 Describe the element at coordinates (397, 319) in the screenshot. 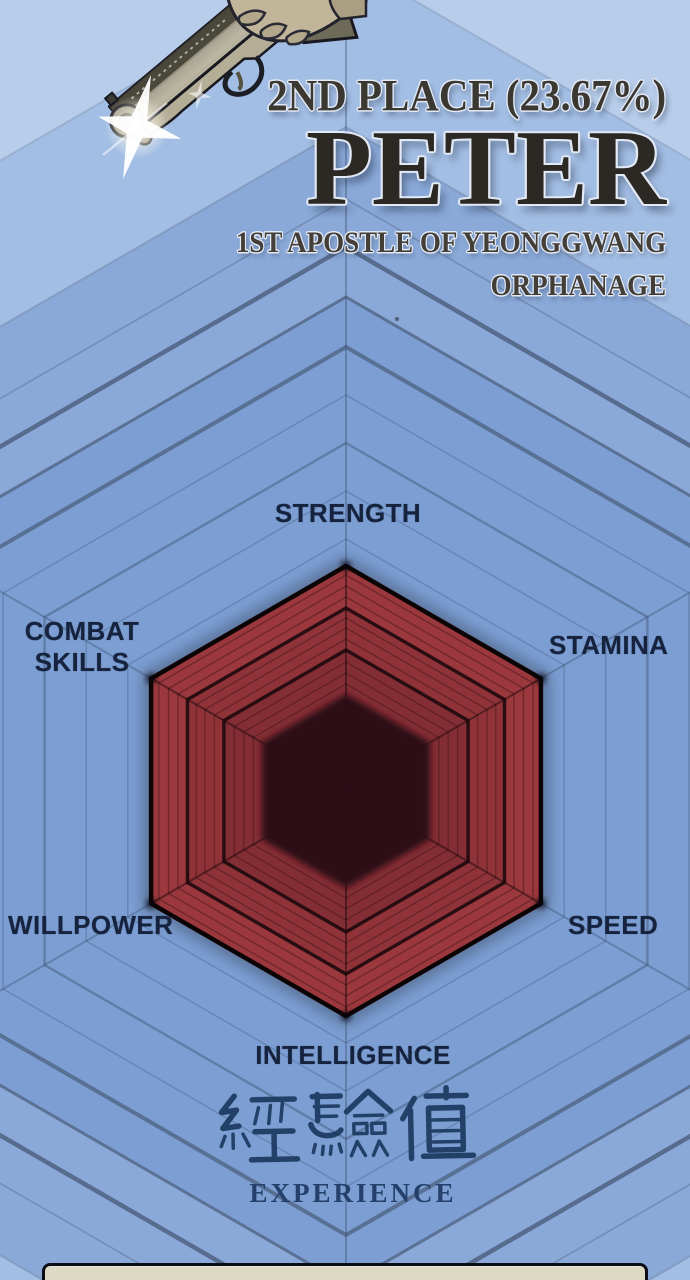

I see `speck-artifact` at that location.